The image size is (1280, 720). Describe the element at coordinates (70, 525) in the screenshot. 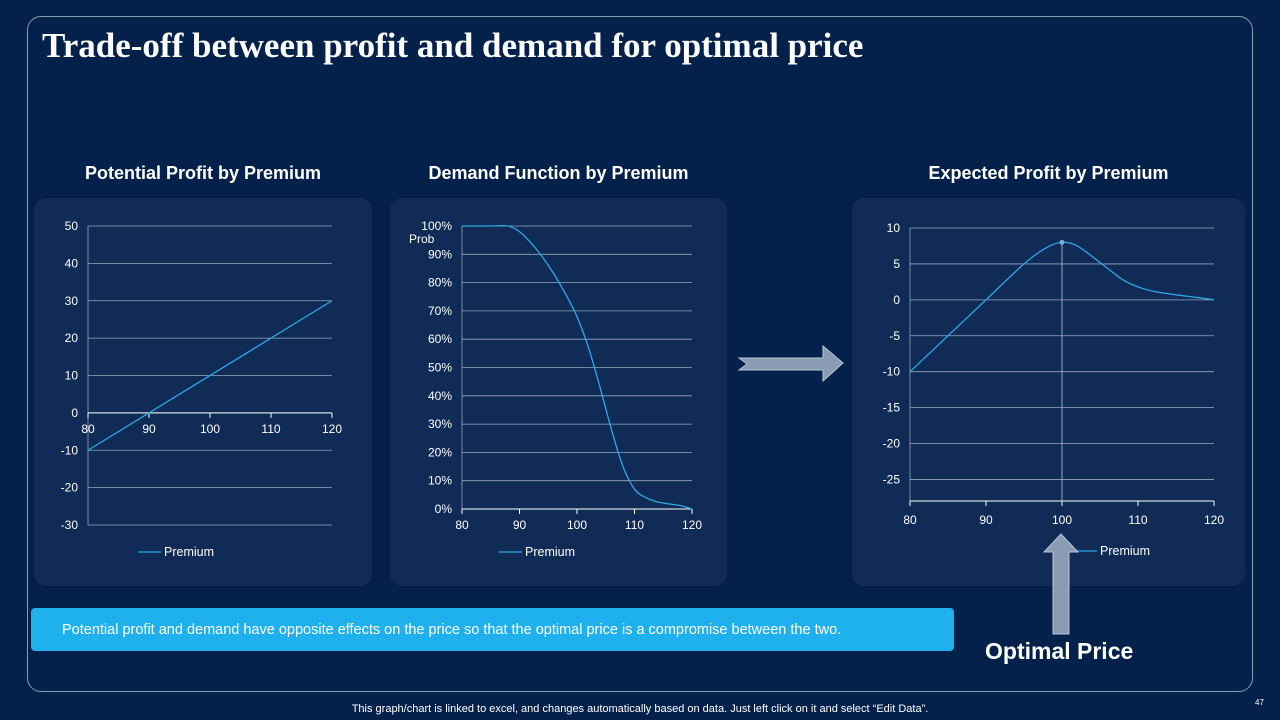

I see `y-tick-label: -30` at that location.